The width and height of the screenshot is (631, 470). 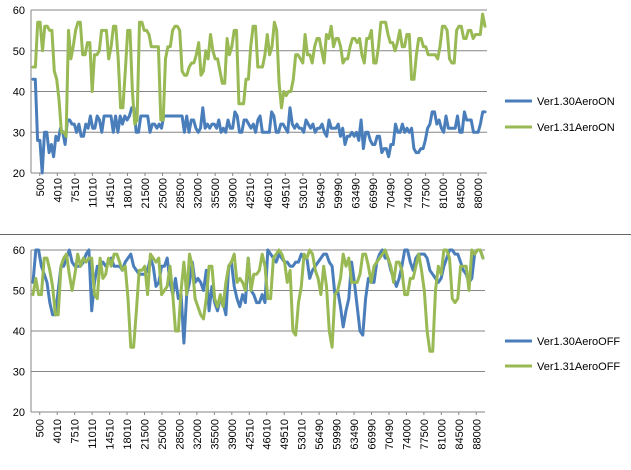 I want to click on legend-label: Ver1.30AeroON, so click(x=576, y=102).